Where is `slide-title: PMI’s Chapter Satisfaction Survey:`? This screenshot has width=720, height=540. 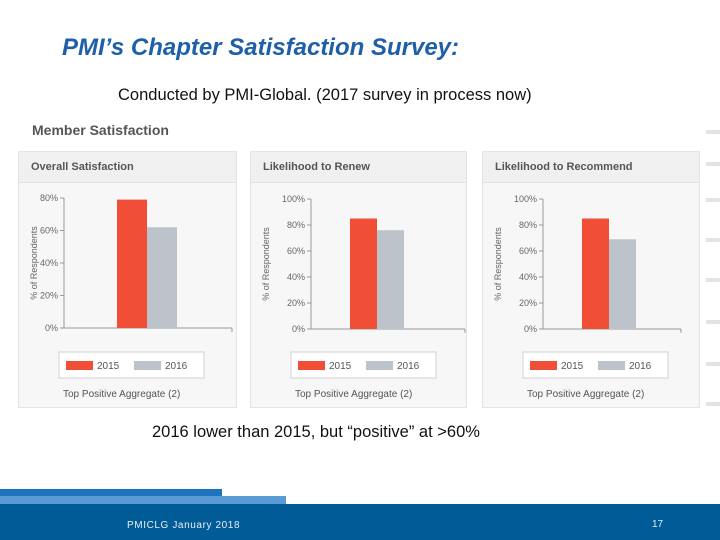 slide-title: PMI’s Chapter Satisfaction Survey: is located at coordinates (261, 47).